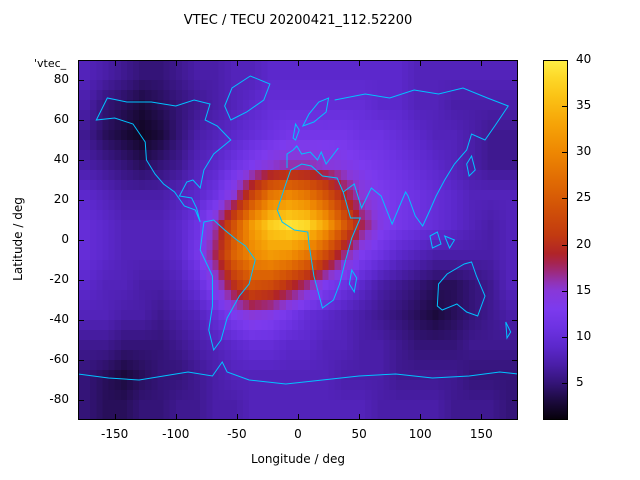 Image resolution: width=640 pixels, height=480 pixels. What do you see at coordinates (312, 157) in the screenshot?
I see `coastline-europe` at bounding box center [312, 157].